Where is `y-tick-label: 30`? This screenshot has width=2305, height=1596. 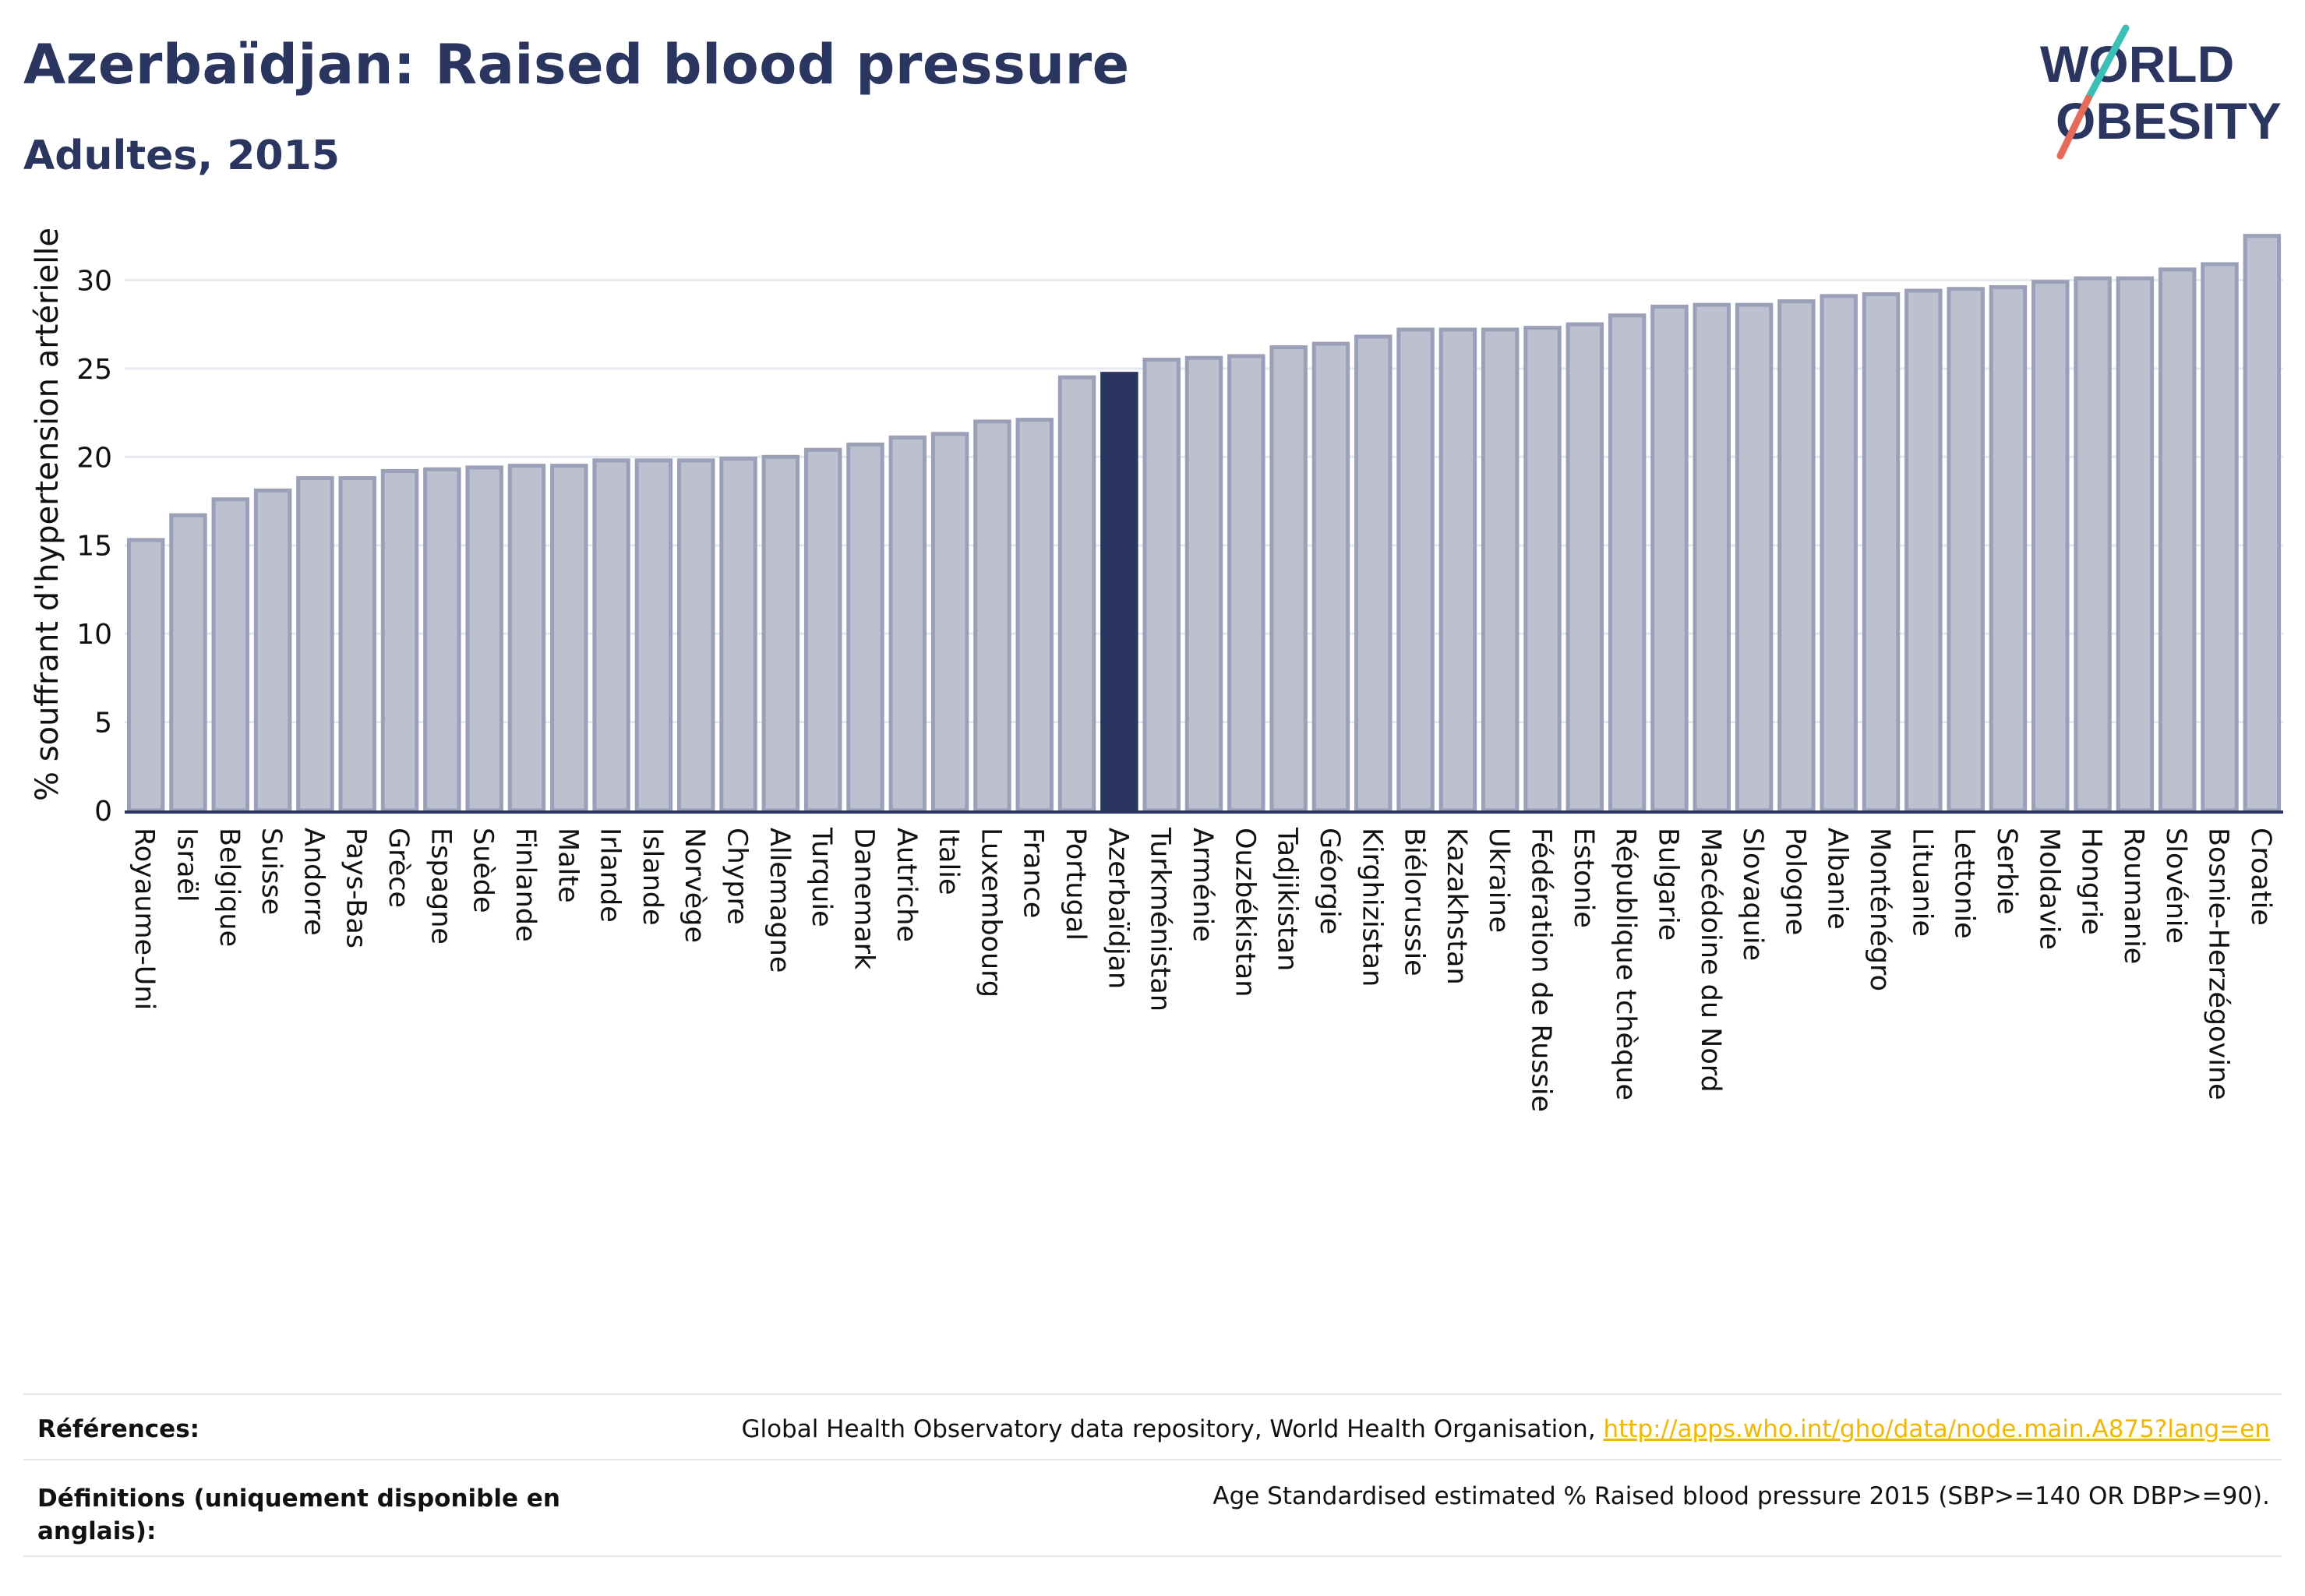 y-tick-label: 30 is located at coordinates (94, 281).